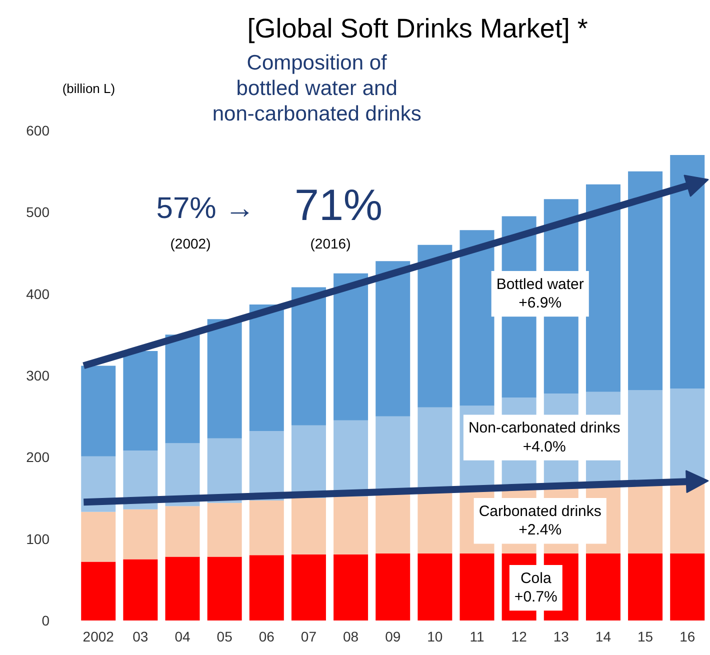 The width and height of the screenshot is (710, 655). What do you see at coordinates (688, 636) in the screenshot?
I see `x-tick-label: 16` at bounding box center [688, 636].